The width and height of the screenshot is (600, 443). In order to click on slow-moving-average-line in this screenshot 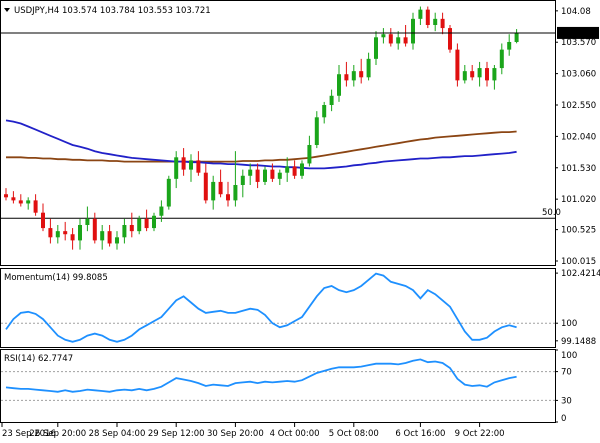, I will do `click(261, 146)`.